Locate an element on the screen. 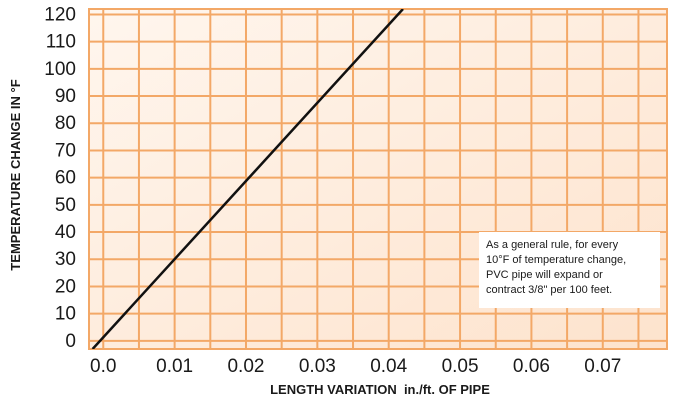 The height and width of the screenshot is (402, 673). x-axis-title: LENGTH VARIATION in./ft. OF PIPE is located at coordinates (380, 389).